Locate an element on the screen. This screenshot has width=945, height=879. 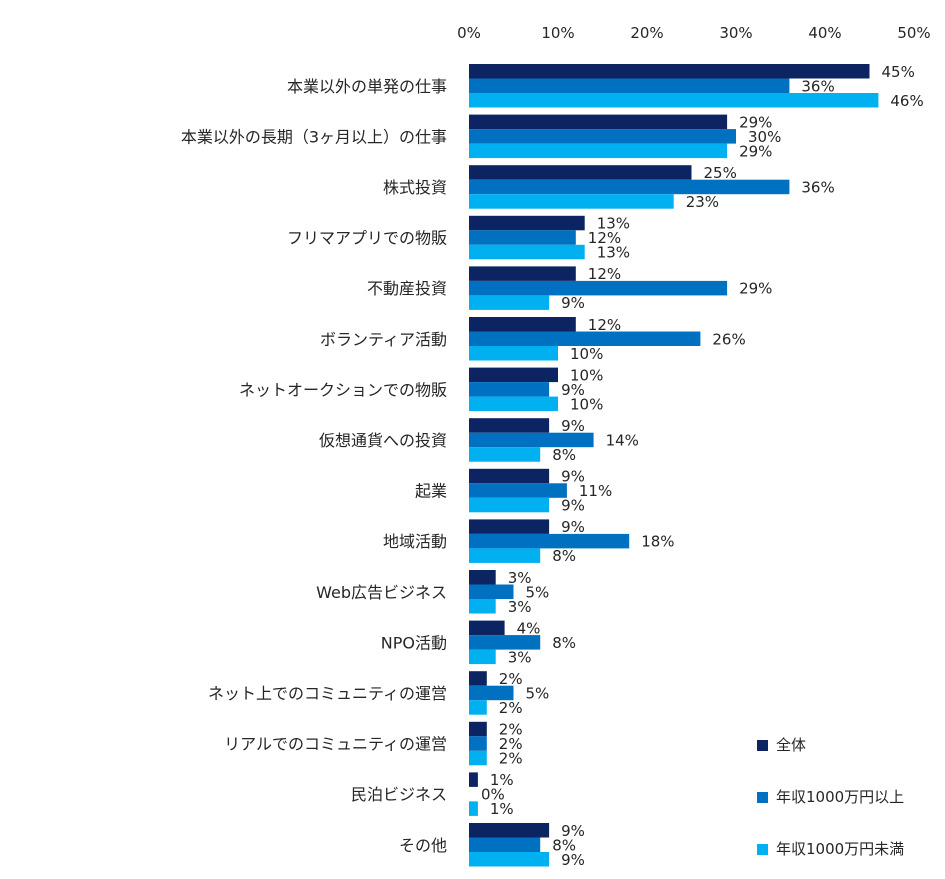
x-tick-label: 0% is located at coordinates (469, 33).